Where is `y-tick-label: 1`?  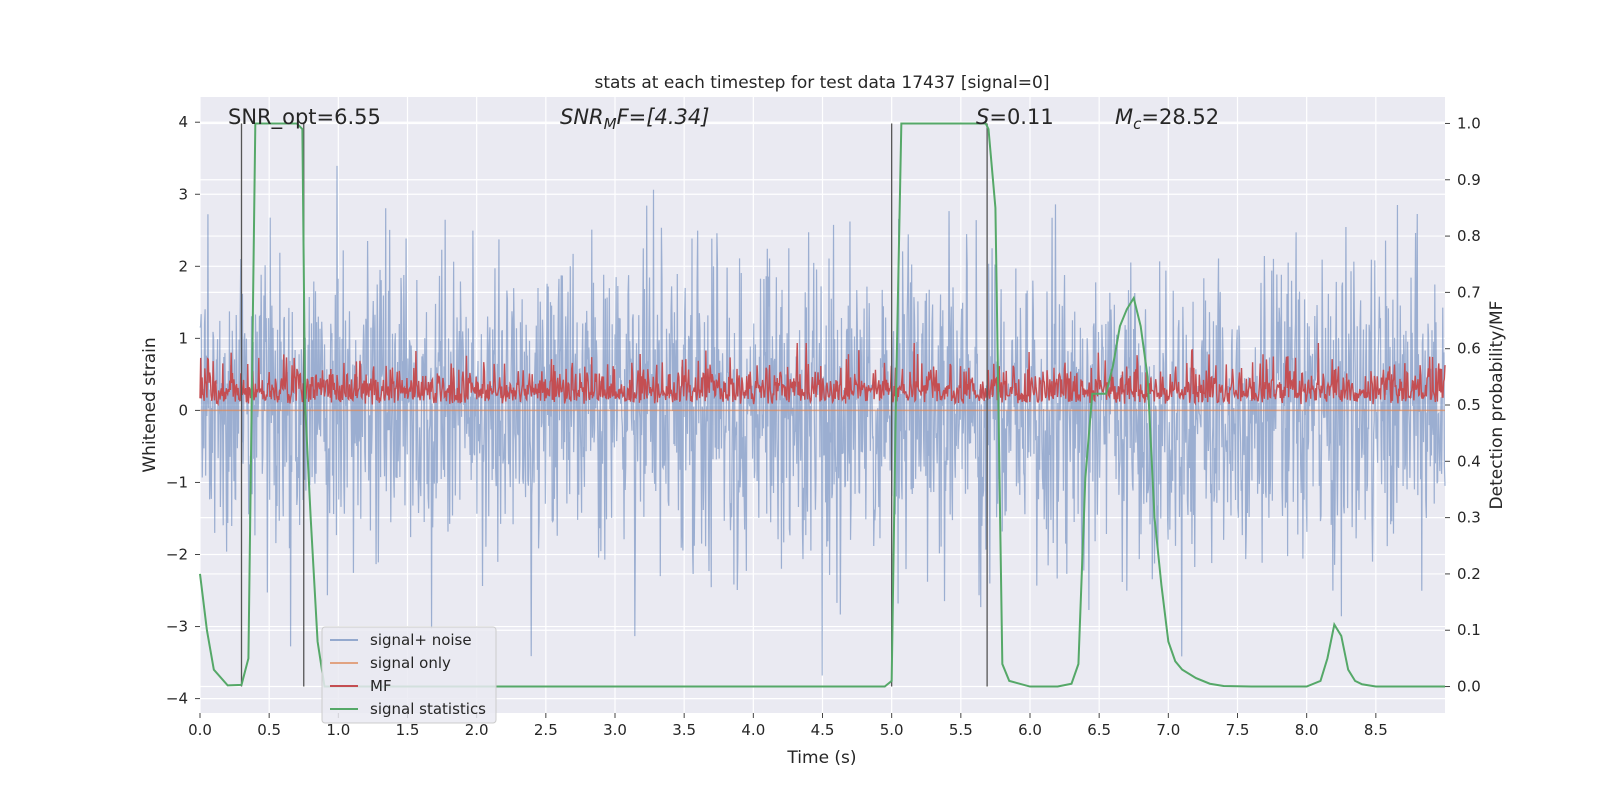 y-tick-label: 1 is located at coordinates (183, 338).